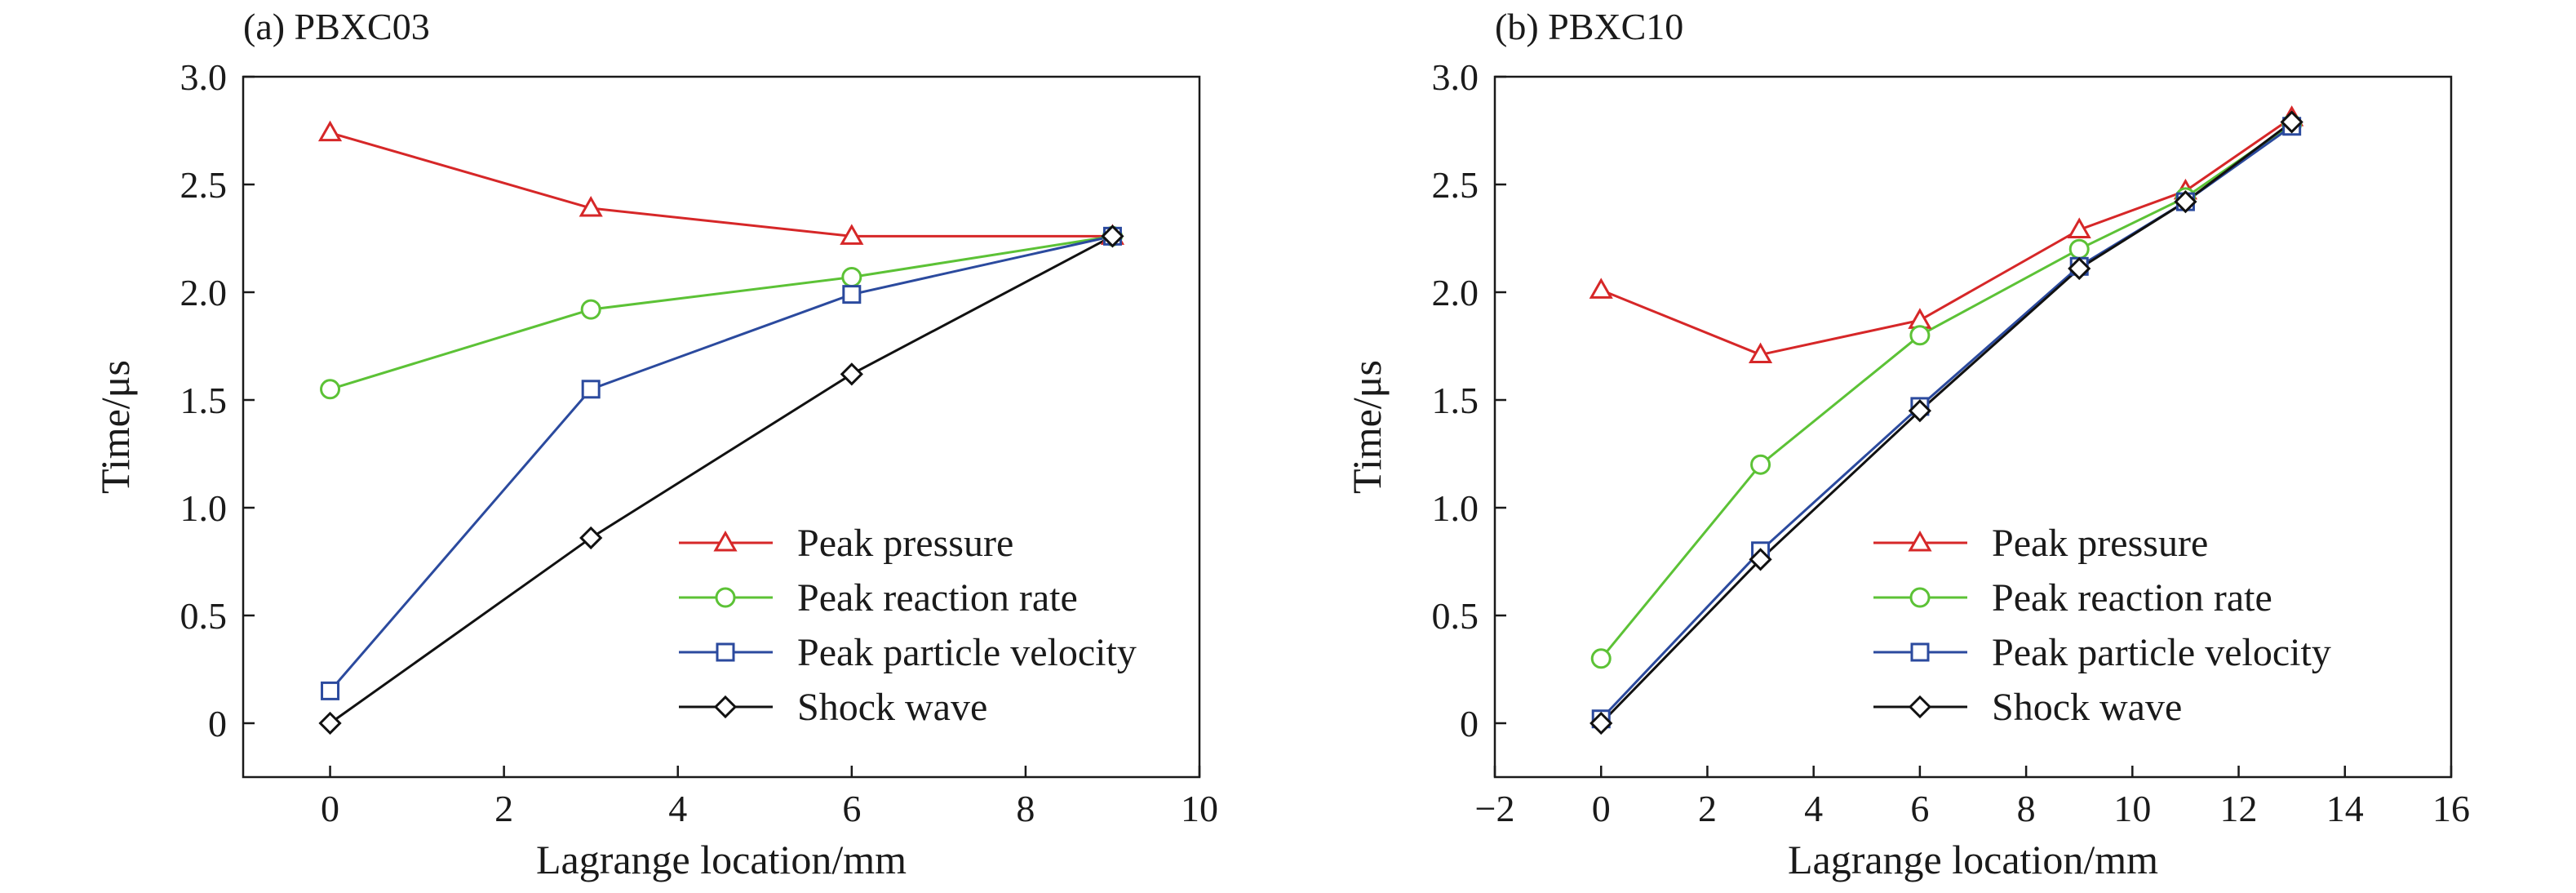 The width and height of the screenshot is (2576, 893). I want to click on x-tick-label: 12, so click(2239, 808).